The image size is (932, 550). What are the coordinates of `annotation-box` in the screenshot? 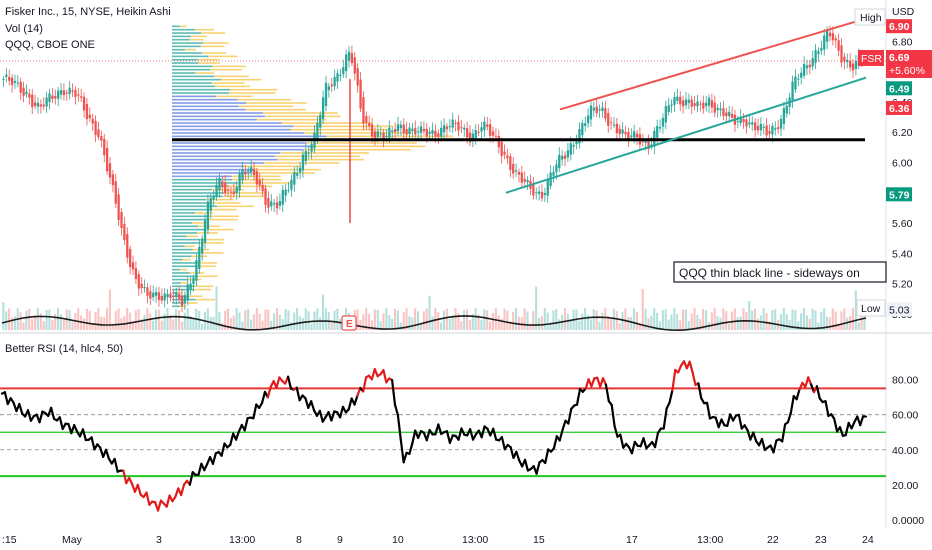 It's located at (780, 272).